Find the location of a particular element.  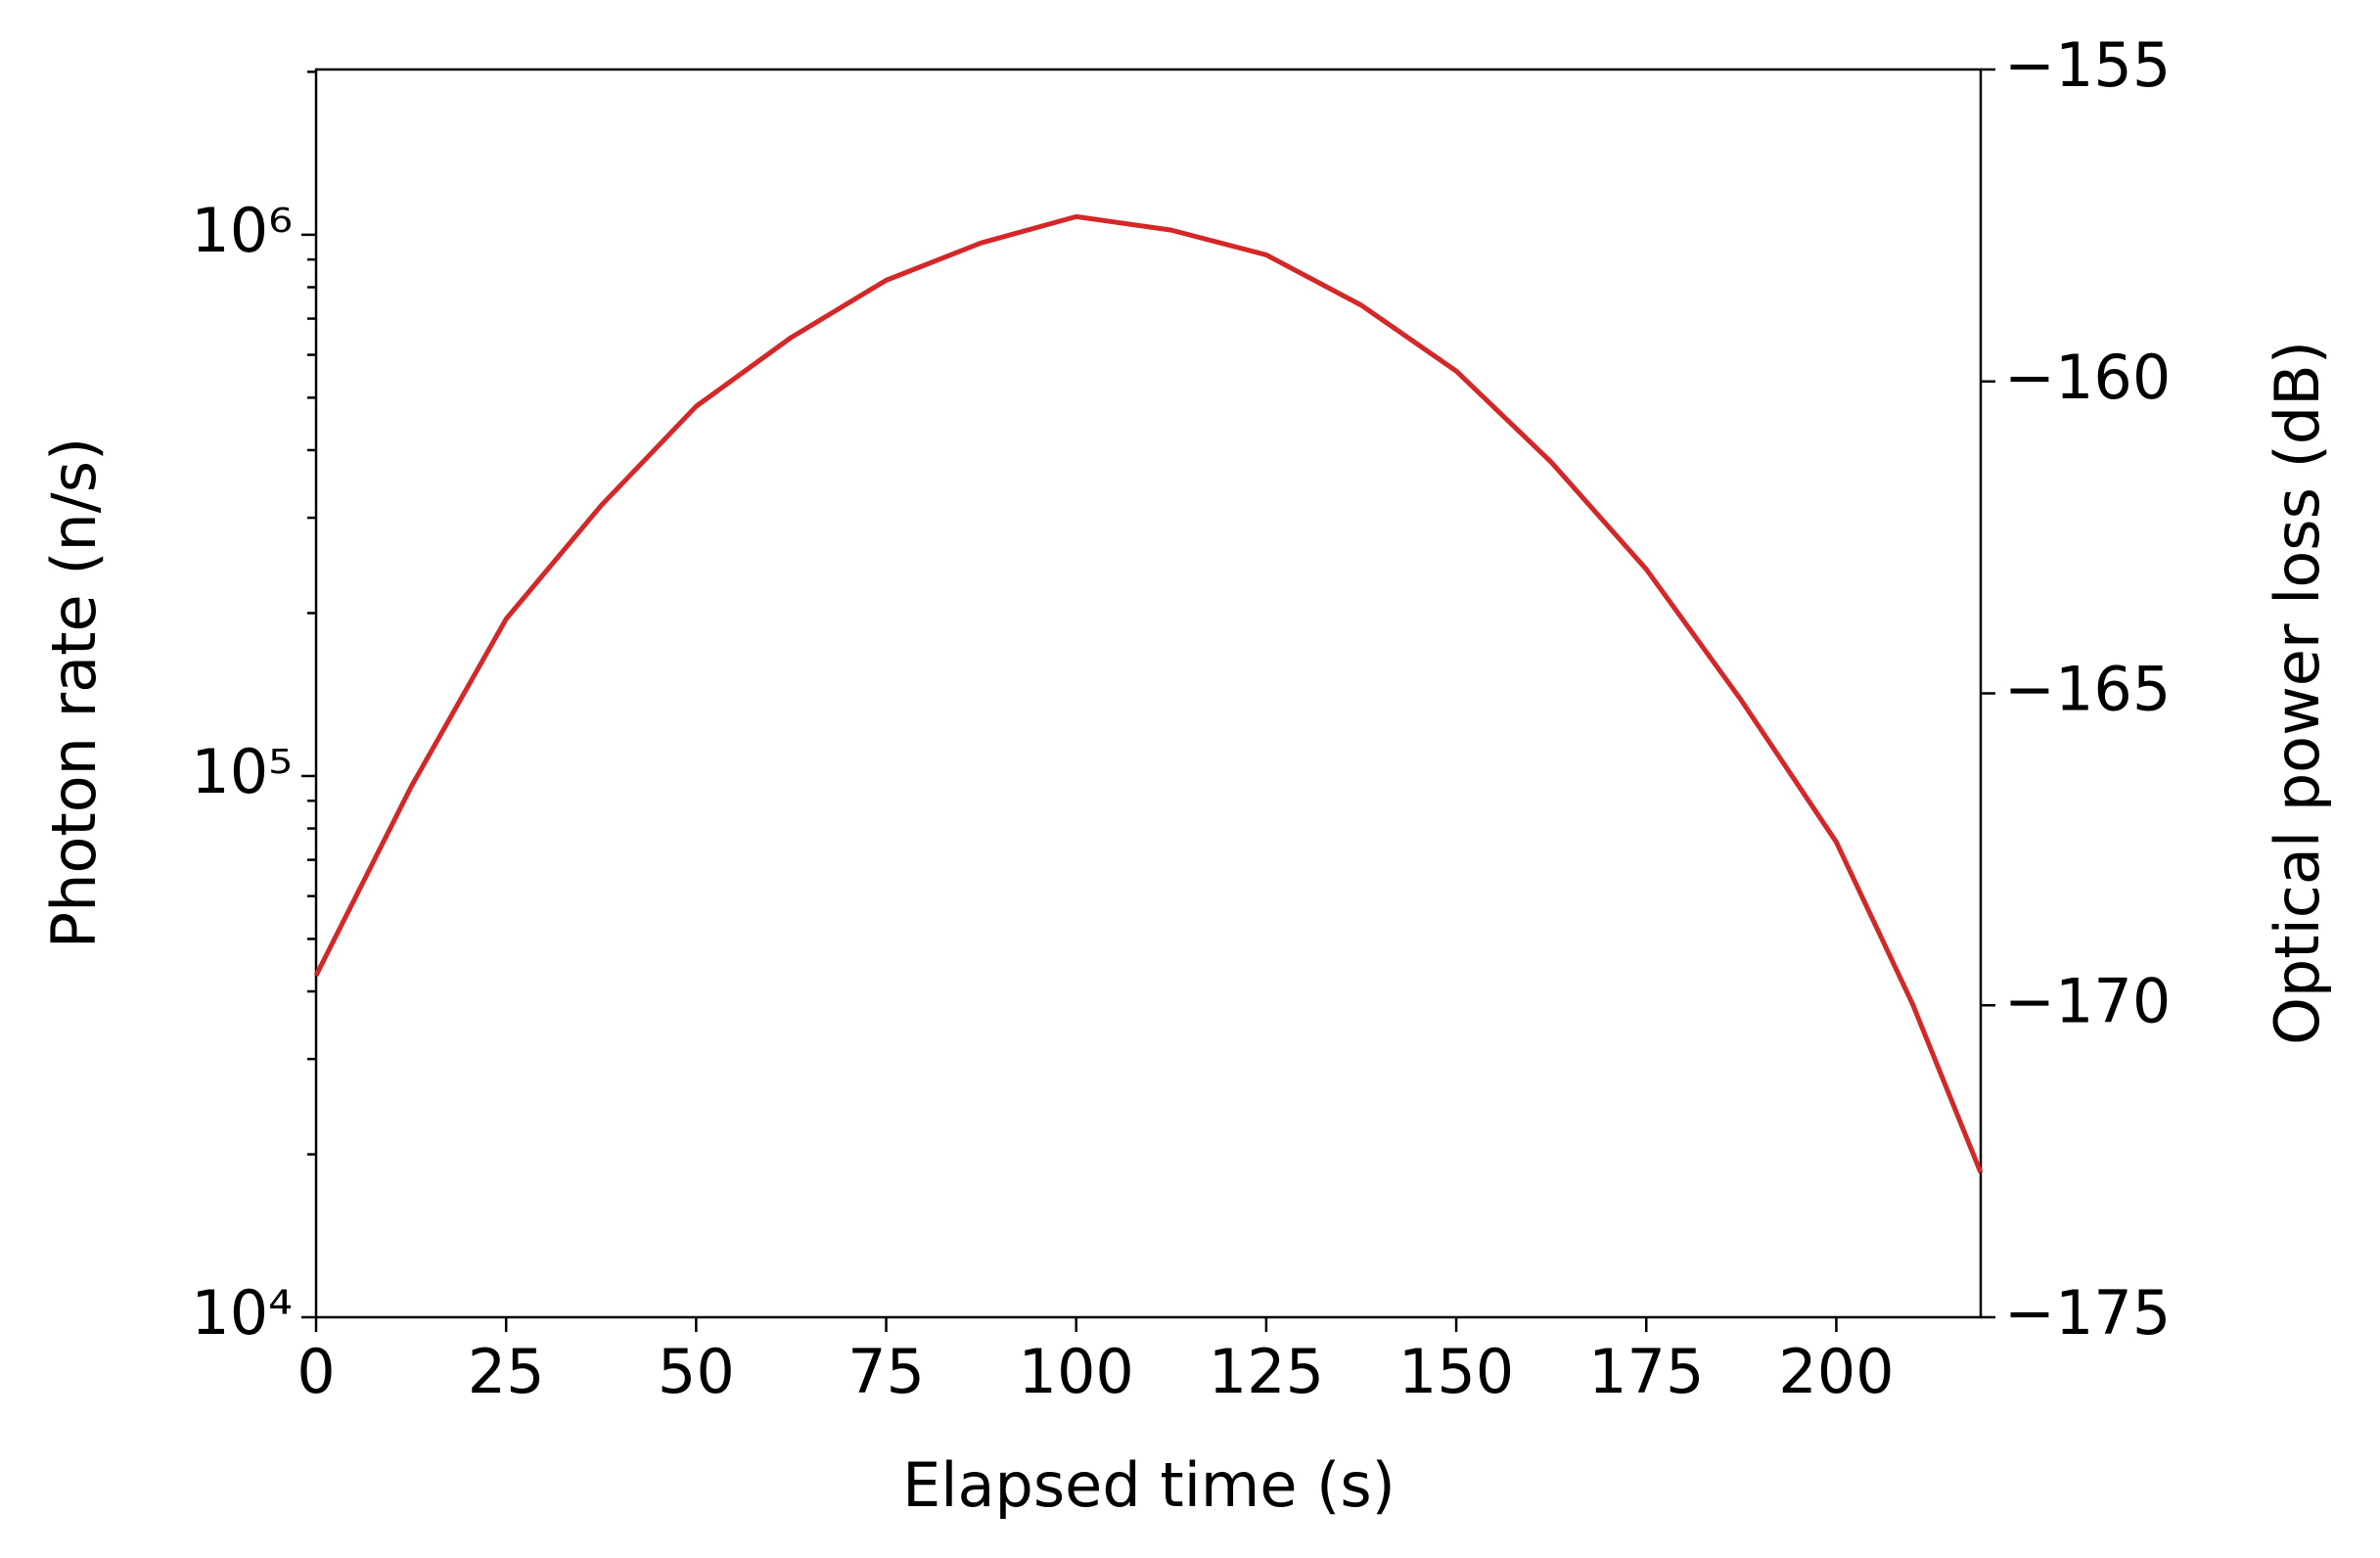

x-tick-label: 100 is located at coordinates (1076, 1372).